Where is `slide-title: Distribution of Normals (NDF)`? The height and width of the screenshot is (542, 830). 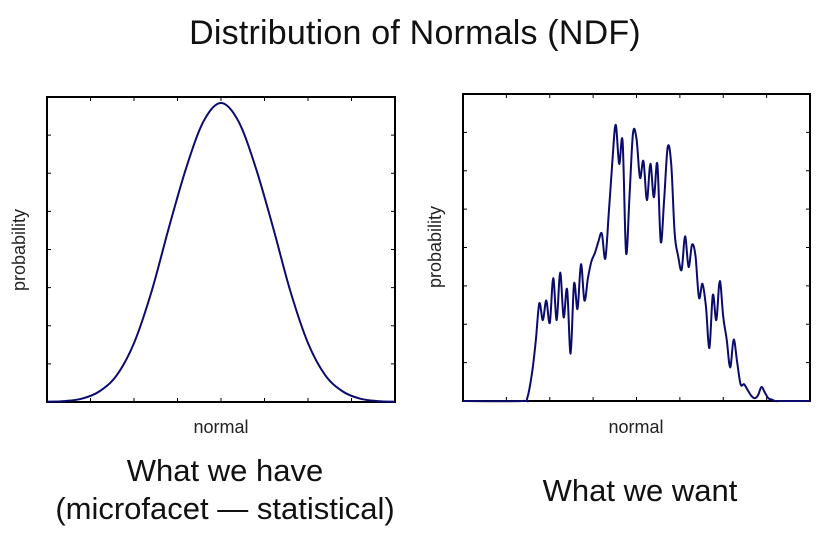
slide-title: Distribution of Normals (NDF) is located at coordinates (415, 33).